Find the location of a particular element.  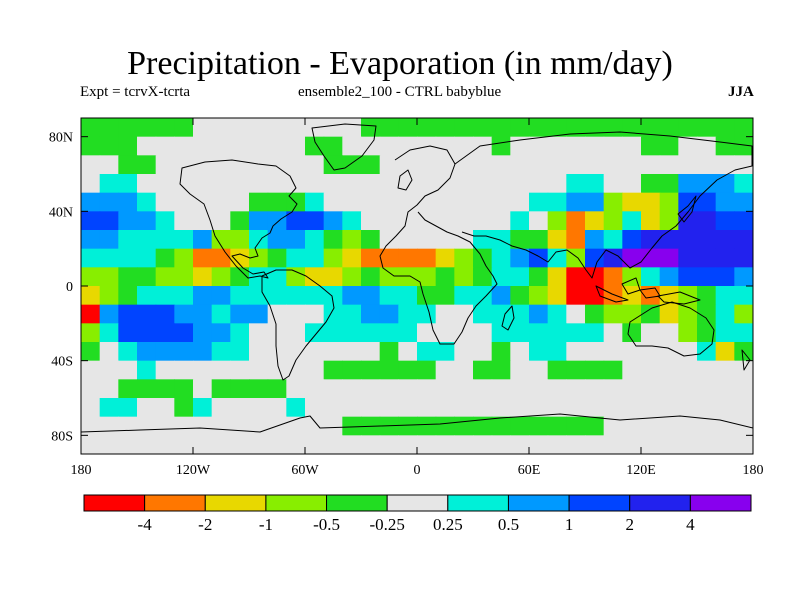

ensemble-label: ensemble2_100 - CTRL babyblue is located at coordinates (400, 92).